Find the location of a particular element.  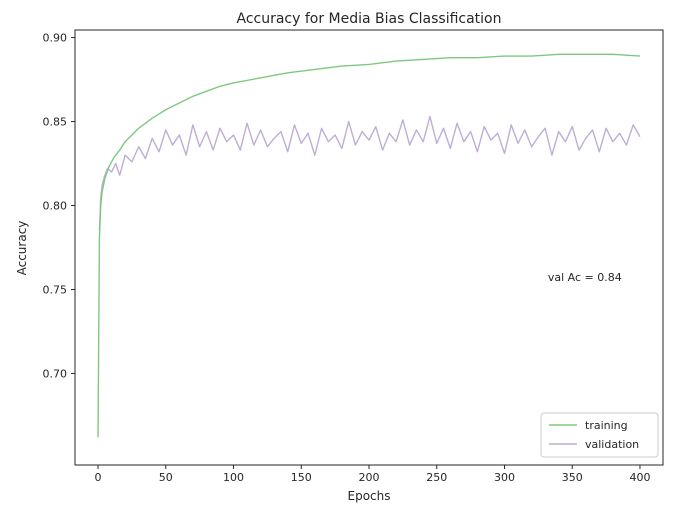

y-tick-label: 0.70 is located at coordinates (55, 373).